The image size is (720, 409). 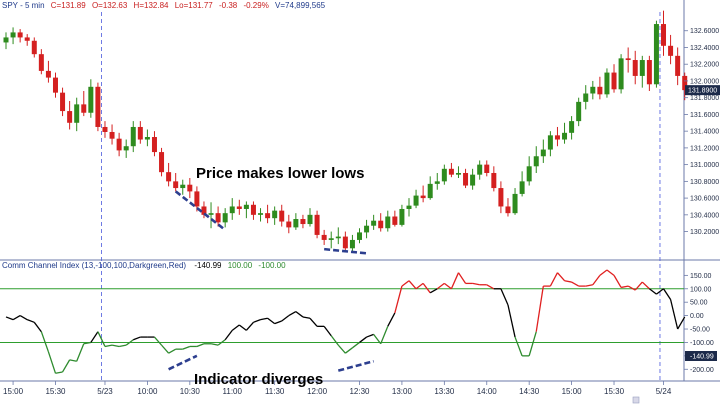 I want to click on time-tick-label-3: 10:00, so click(x=147, y=391).